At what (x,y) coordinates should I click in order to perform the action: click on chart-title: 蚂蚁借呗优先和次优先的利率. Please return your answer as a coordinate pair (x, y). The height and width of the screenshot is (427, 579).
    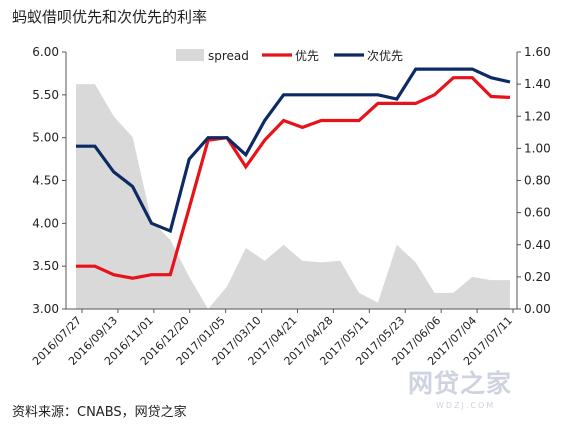
    Looking at the image, I should click on (110, 17).